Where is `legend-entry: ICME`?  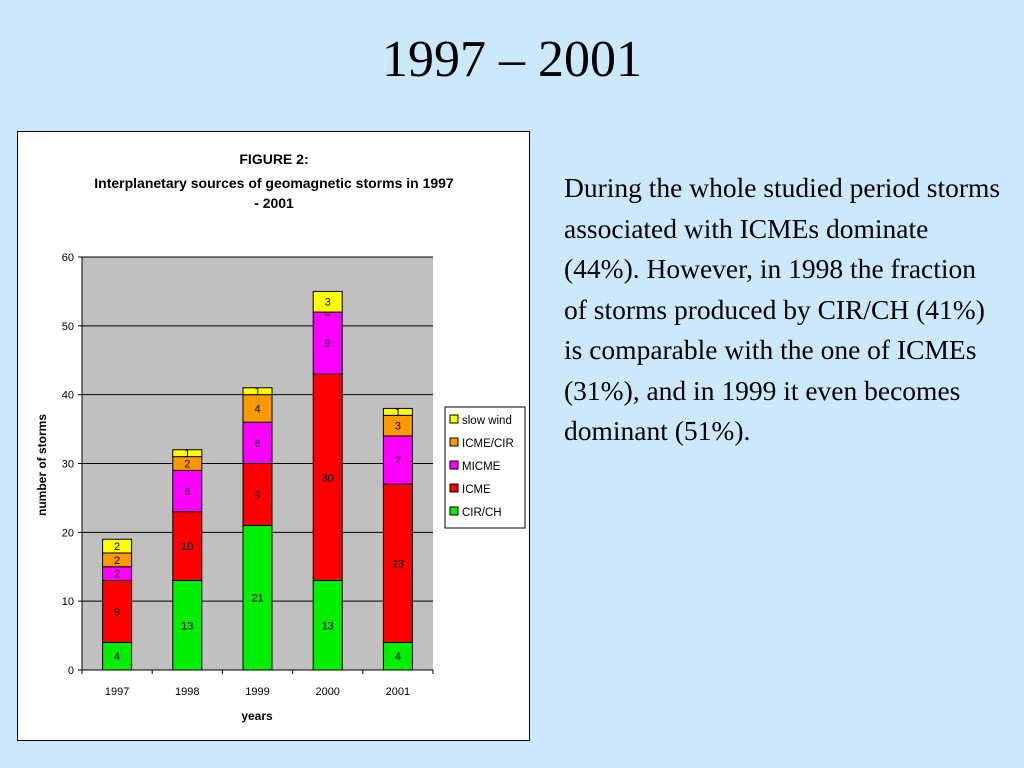
legend-entry: ICME is located at coordinates (476, 490).